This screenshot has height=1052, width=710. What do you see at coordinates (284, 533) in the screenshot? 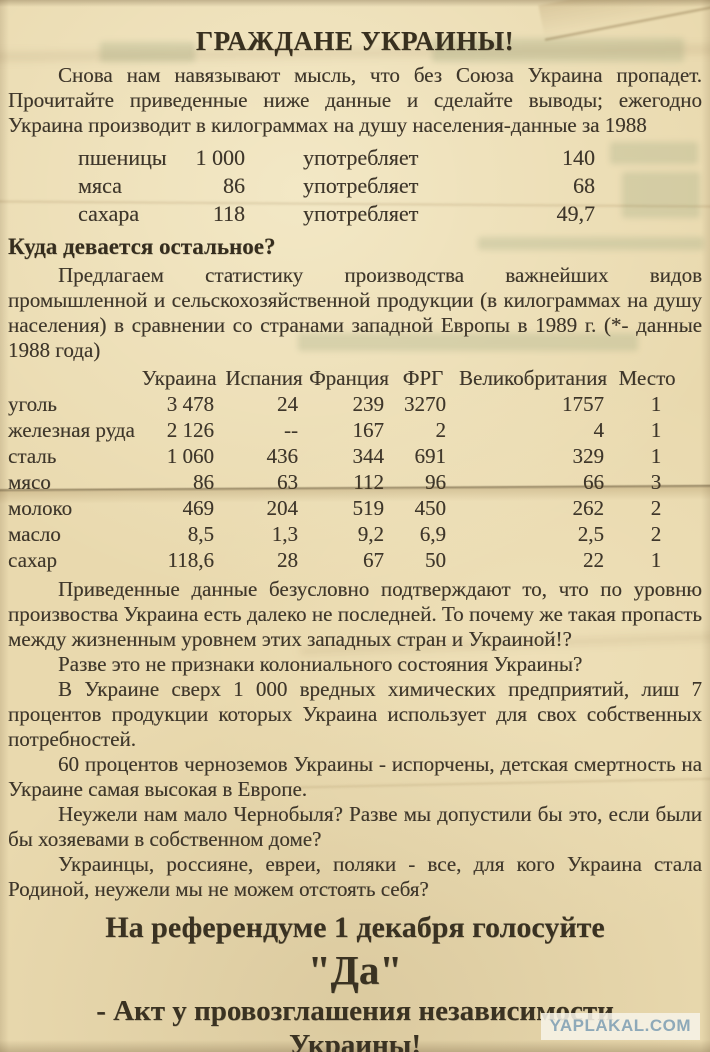
I see `cell-value: 1,3` at bounding box center [284, 533].